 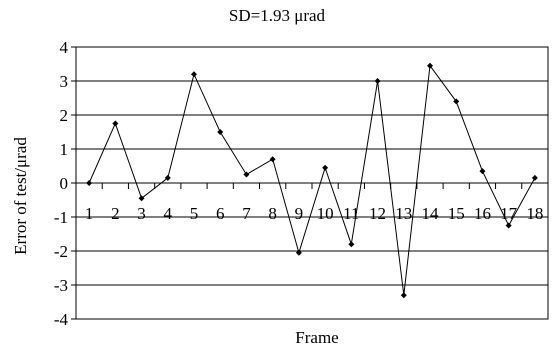 What do you see at coordinates (220, 213) in the screenshot?
I see `x-tick-label: 6` at bounding box center [220, 213].